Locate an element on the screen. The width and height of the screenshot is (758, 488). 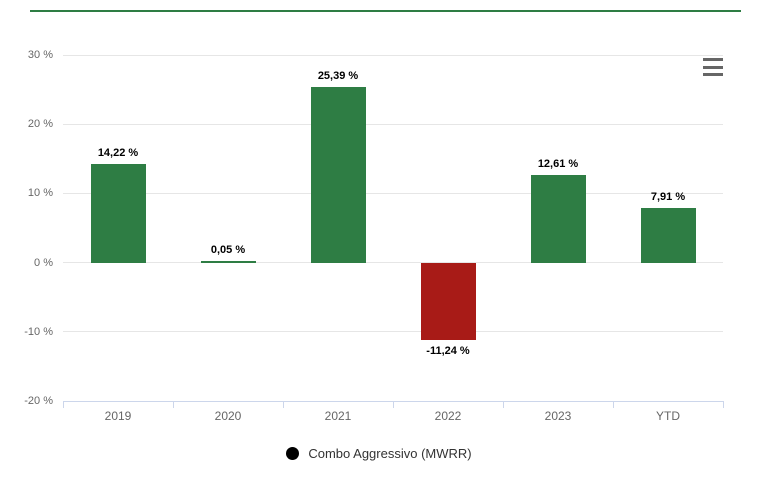
bar-2019 is located at coordinates (118, 213).